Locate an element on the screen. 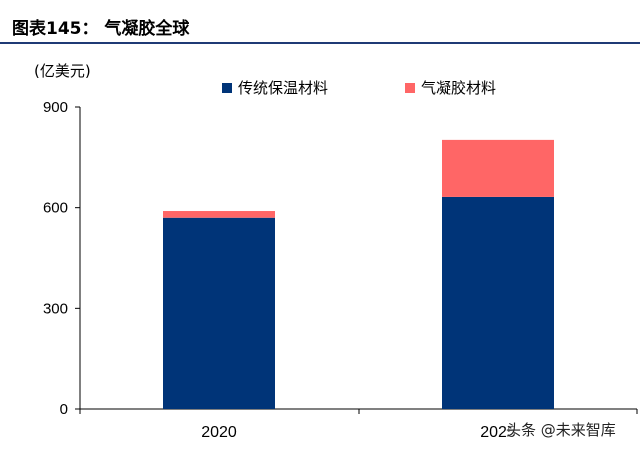 This screenshot has width=640, height=451. x-category-label: 2020 is located at coordinates (219, 432).